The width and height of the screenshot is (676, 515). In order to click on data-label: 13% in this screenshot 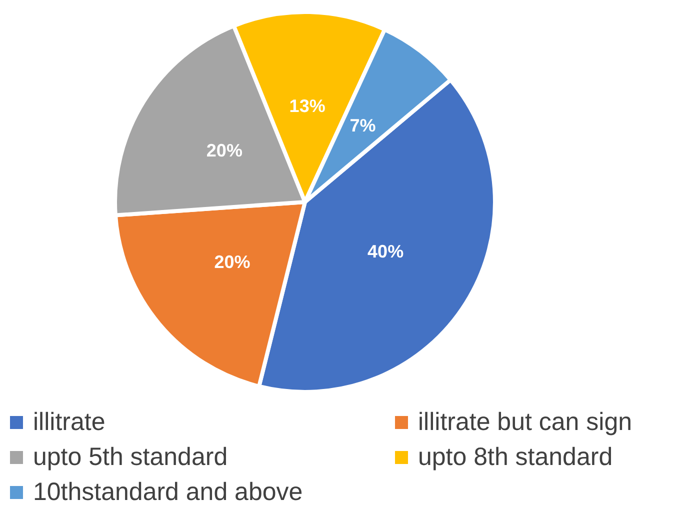, I will do `click(307, 106)`.